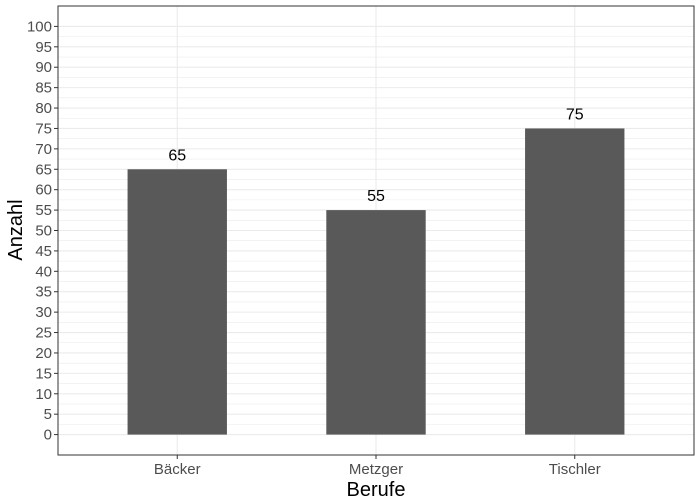  Describe the element at coordinates (43, 373) in the screenshot. I see `y-tick-label: 15` at that location.